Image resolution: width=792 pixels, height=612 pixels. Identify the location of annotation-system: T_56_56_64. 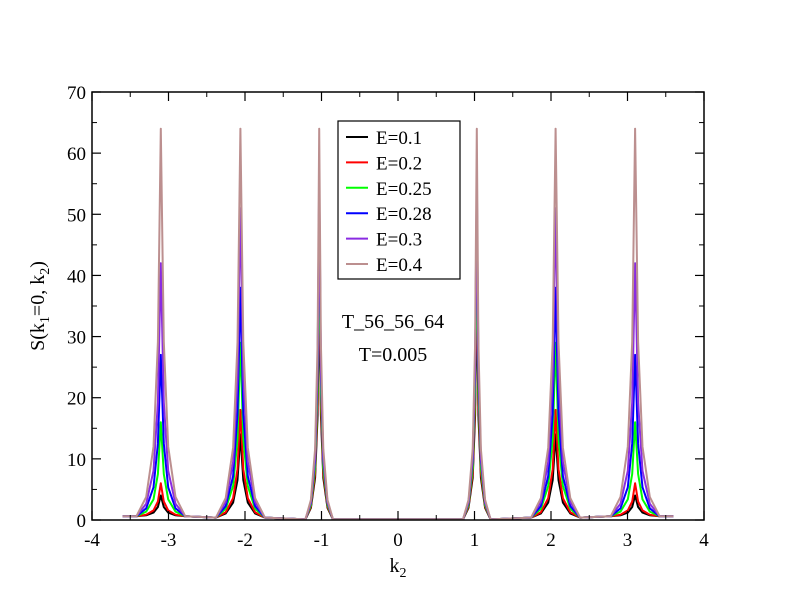
(393, 322).